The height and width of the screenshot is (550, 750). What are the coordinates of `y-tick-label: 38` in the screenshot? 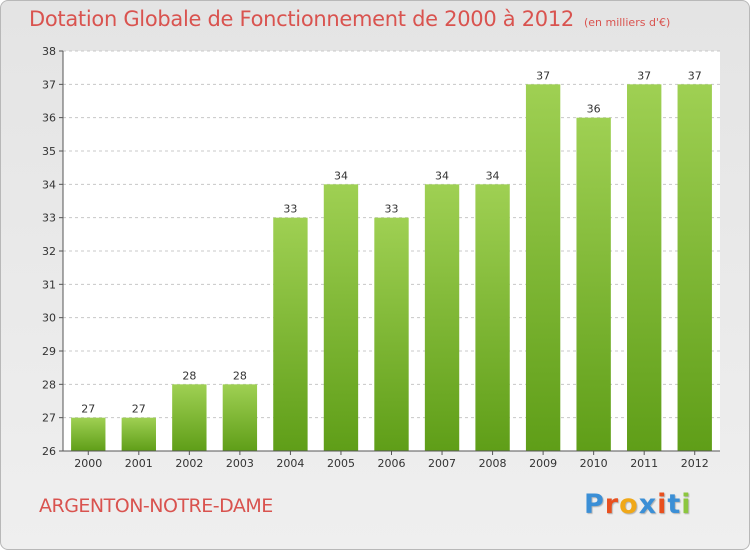 It's located at (49, 51).